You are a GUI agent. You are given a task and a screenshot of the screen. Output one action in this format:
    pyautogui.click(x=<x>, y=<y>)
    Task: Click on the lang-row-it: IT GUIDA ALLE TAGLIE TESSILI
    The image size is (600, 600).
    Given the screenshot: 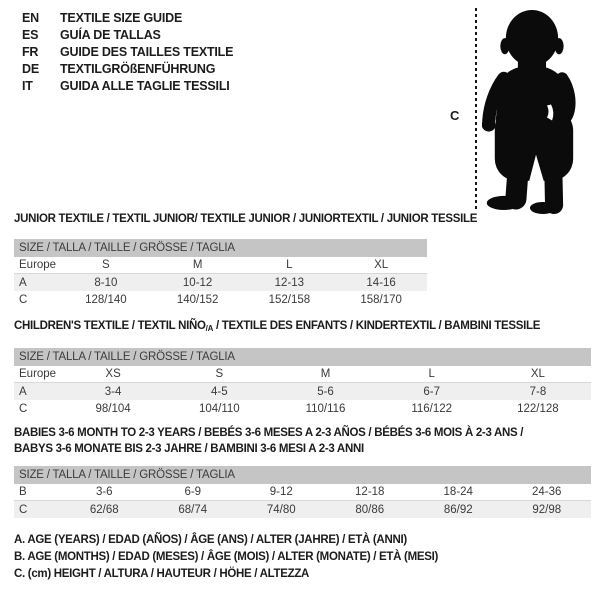 What is the action you would take?
    pyautogui.click(x=127, y=85)
    